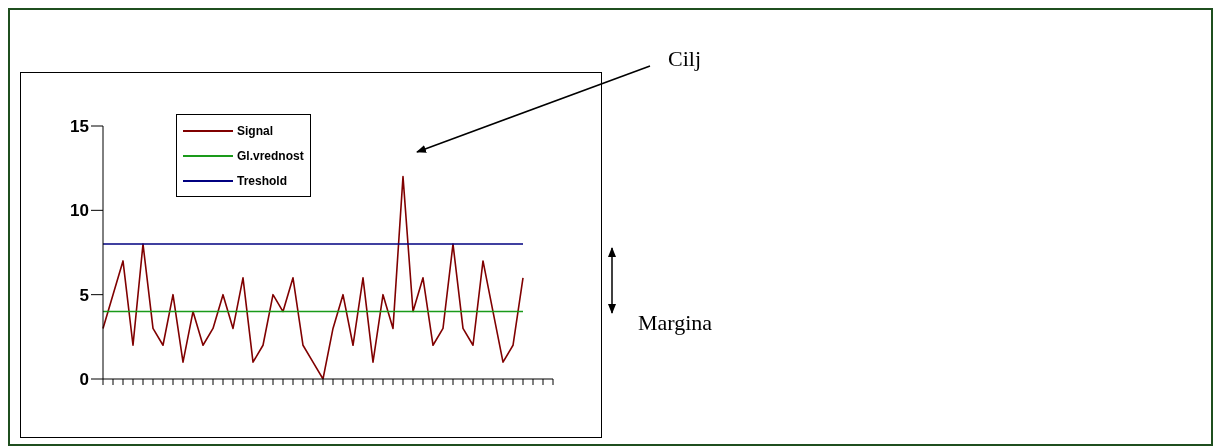 The height and width of the screenshot is (448, 1213). Describe the element at coordinates (685, 59) in the screenshot. I see `text: Cilj` at that location.